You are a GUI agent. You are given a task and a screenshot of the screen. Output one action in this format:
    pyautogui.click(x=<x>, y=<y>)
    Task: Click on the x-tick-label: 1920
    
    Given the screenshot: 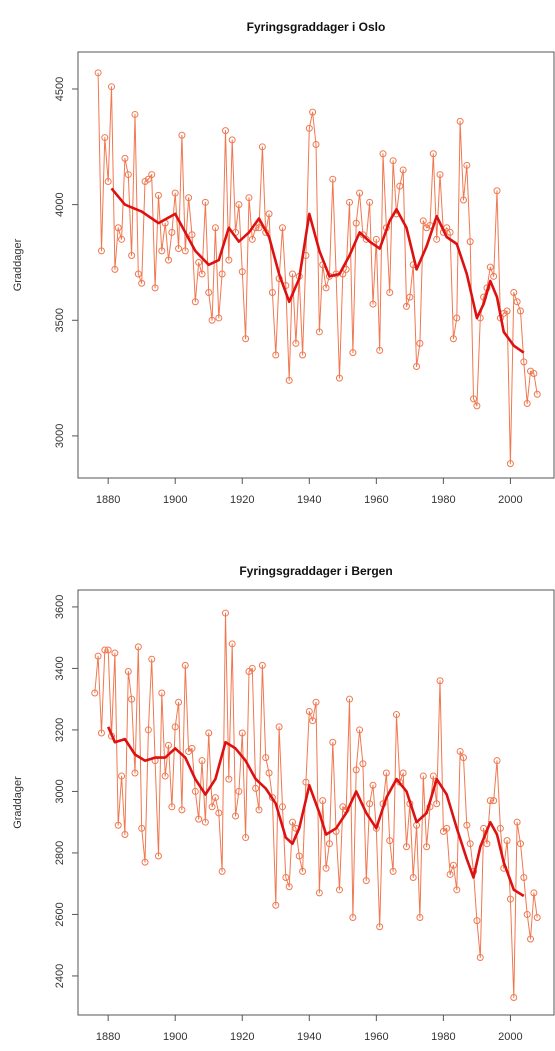 What is the action you would take?
    pyautogui.click(x=242, y=500)
    